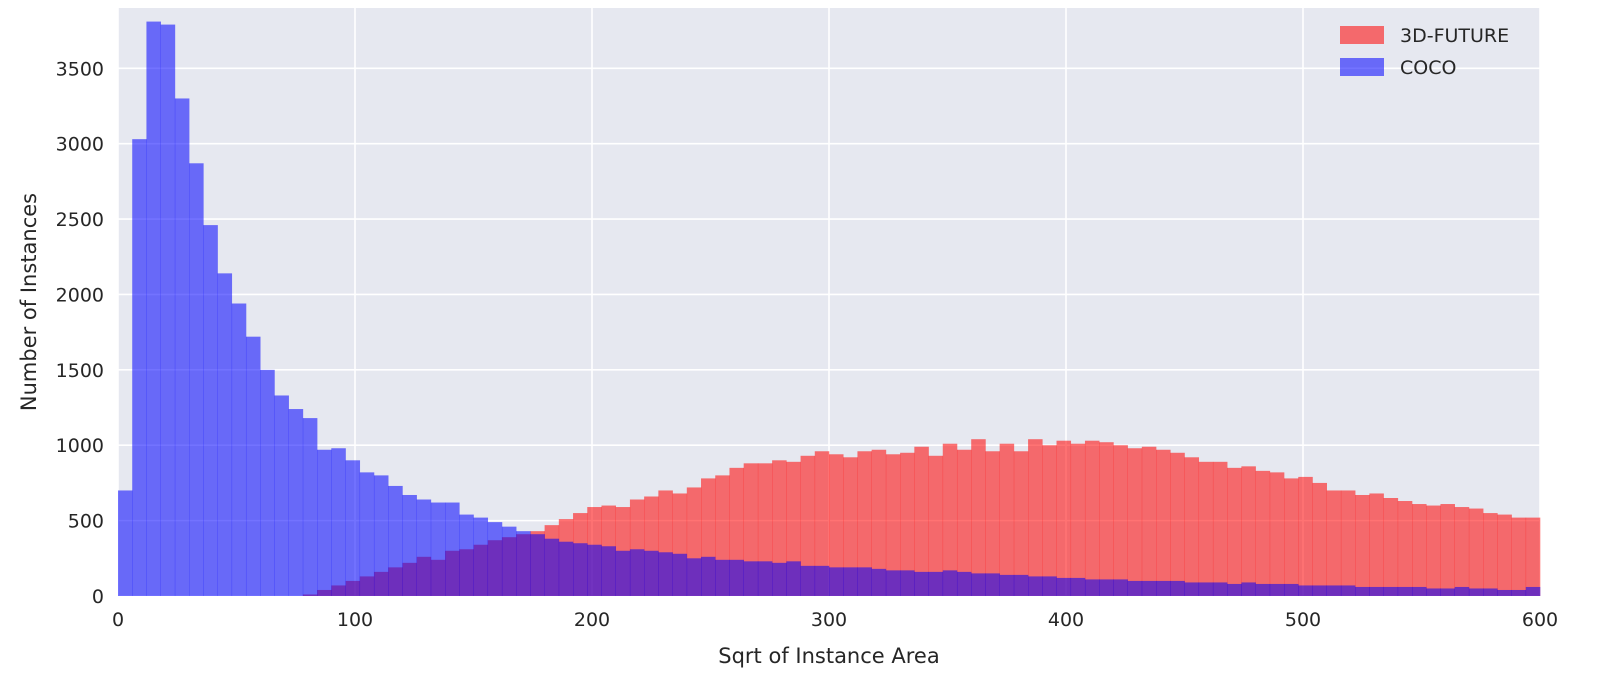 The height and width of the screenshot is (685, 1600). What do you see at coordinates (29, 302) in the screenshot?
I see `y-axis-label: Number of Instances` at bounding box center [29, 302].